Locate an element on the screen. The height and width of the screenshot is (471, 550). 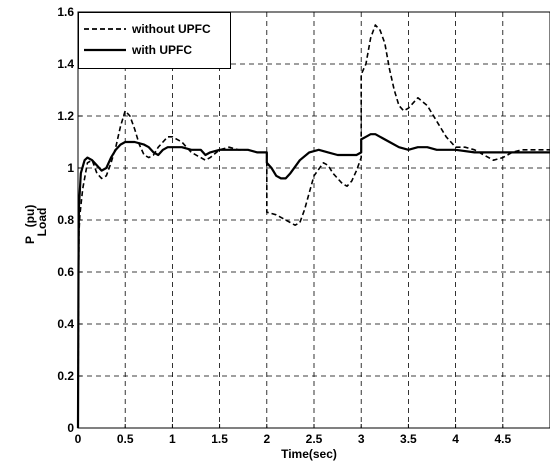
x-tick-label: 4.5 is located at coordinates (502, 439).